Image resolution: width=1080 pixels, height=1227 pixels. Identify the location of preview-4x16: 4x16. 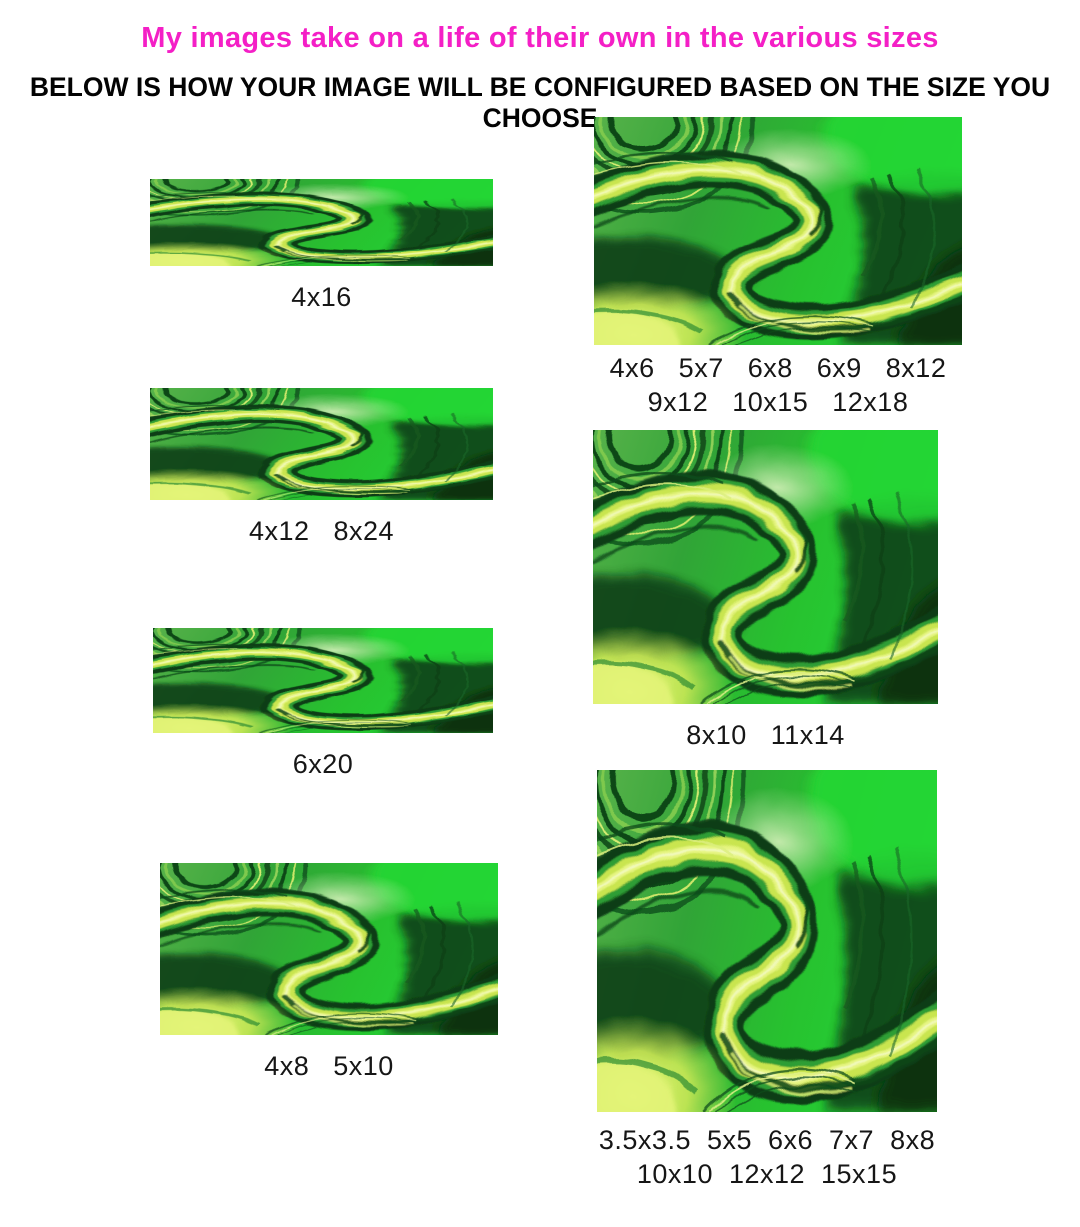
(321, 245).